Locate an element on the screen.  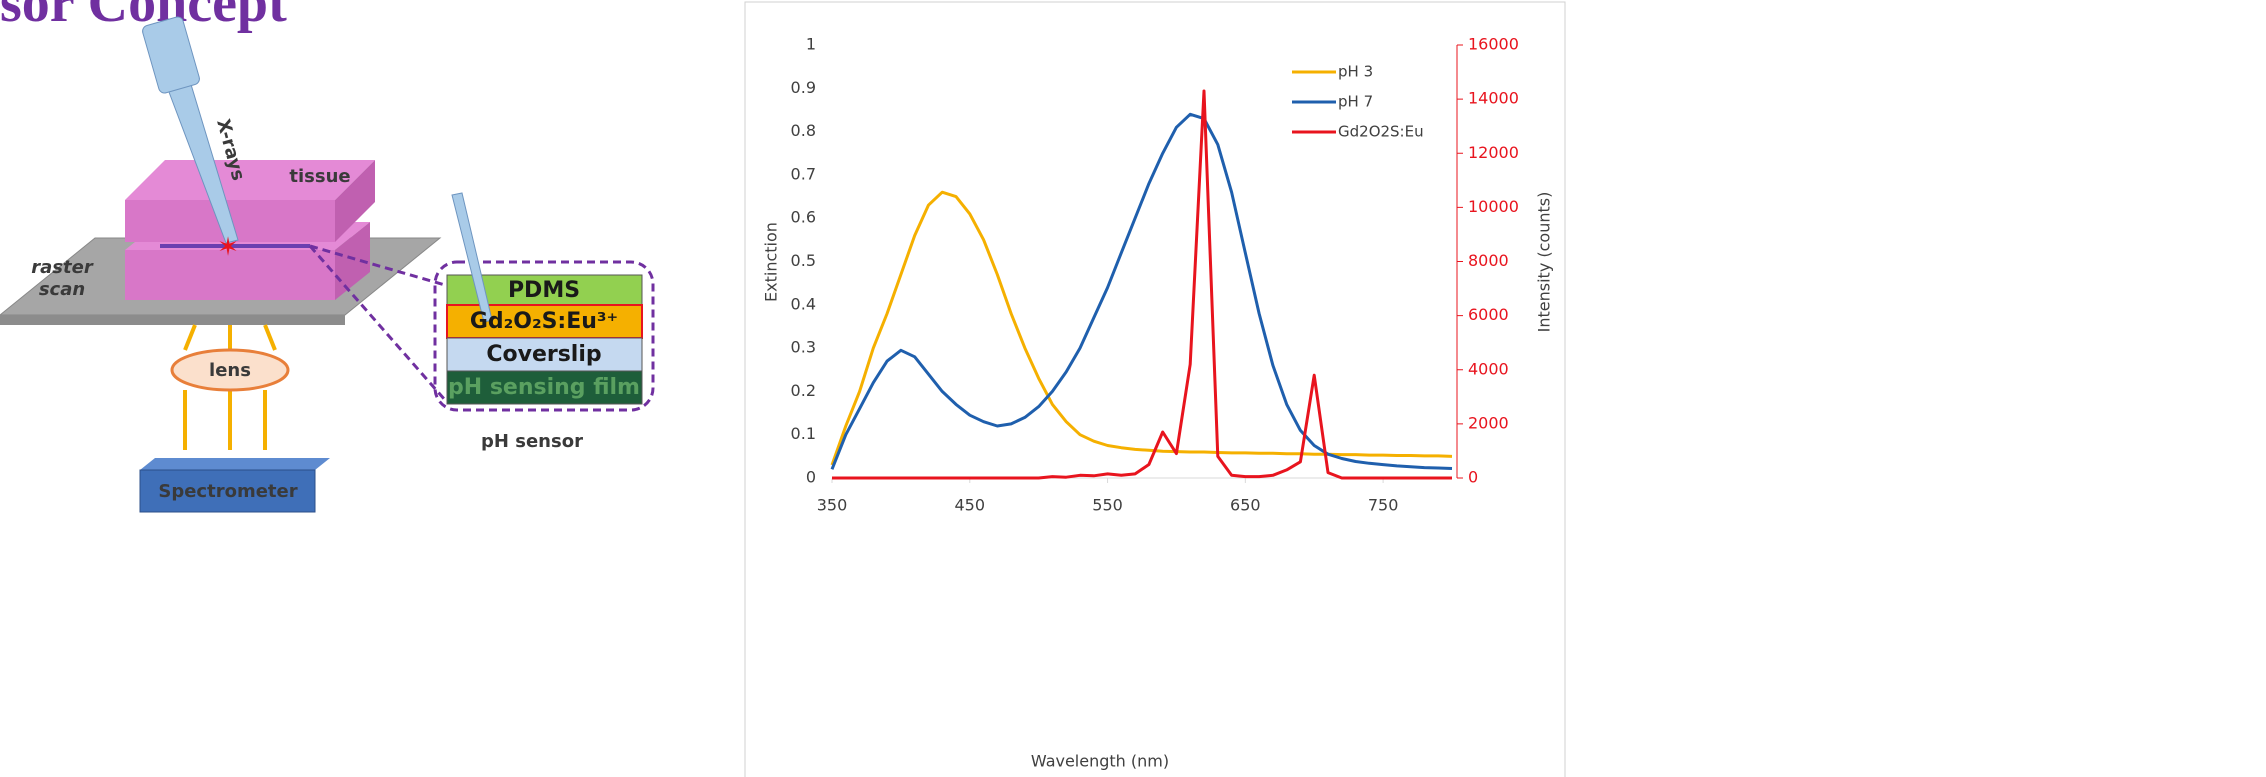
scan-label: scan is located at coordinates (62, 289).